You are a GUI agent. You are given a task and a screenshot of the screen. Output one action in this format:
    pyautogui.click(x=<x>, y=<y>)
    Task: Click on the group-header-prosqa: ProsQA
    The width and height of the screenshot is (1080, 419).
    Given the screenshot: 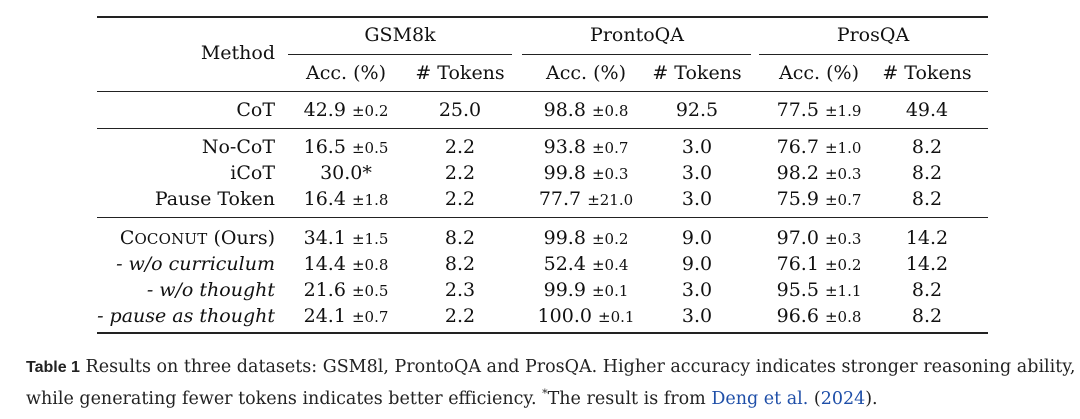 What is the action you would take?
    pyautogui.click(x=873, y=35)
    